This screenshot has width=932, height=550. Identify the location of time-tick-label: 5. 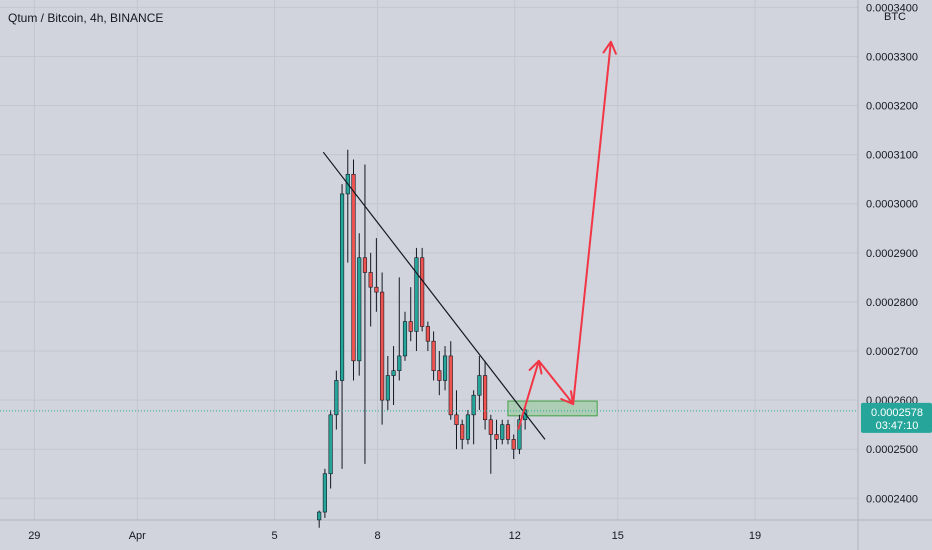
(274, 536).